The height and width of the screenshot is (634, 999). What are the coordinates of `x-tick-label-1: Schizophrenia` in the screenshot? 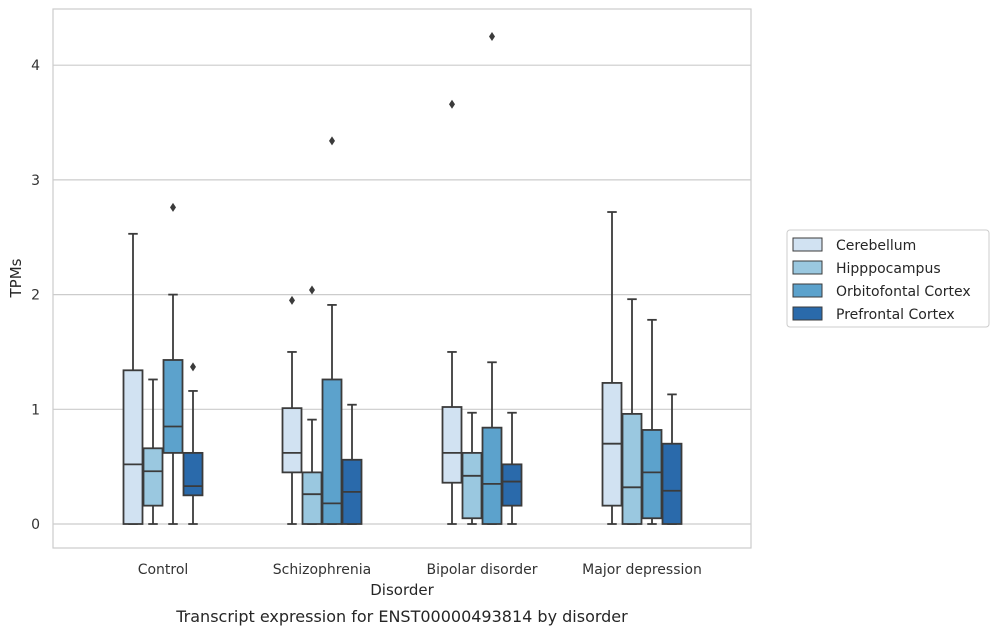 It's located at (322, 570).